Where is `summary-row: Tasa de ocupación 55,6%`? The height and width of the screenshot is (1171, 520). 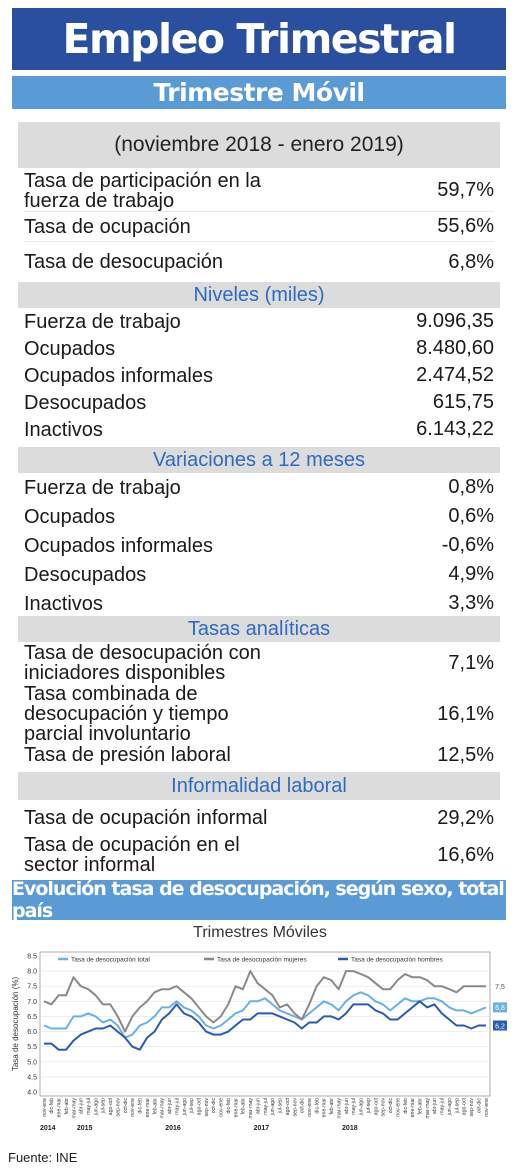 summary-row: Tasa de ocupación 55,6% is located at coordinates (259, 227).